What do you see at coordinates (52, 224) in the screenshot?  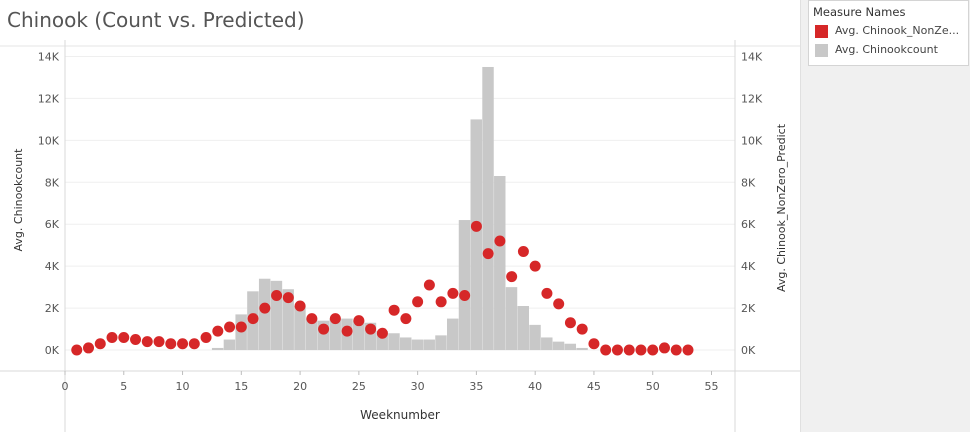 I see `y-tick-label-left: 6K` at bounding box center [52, 224].